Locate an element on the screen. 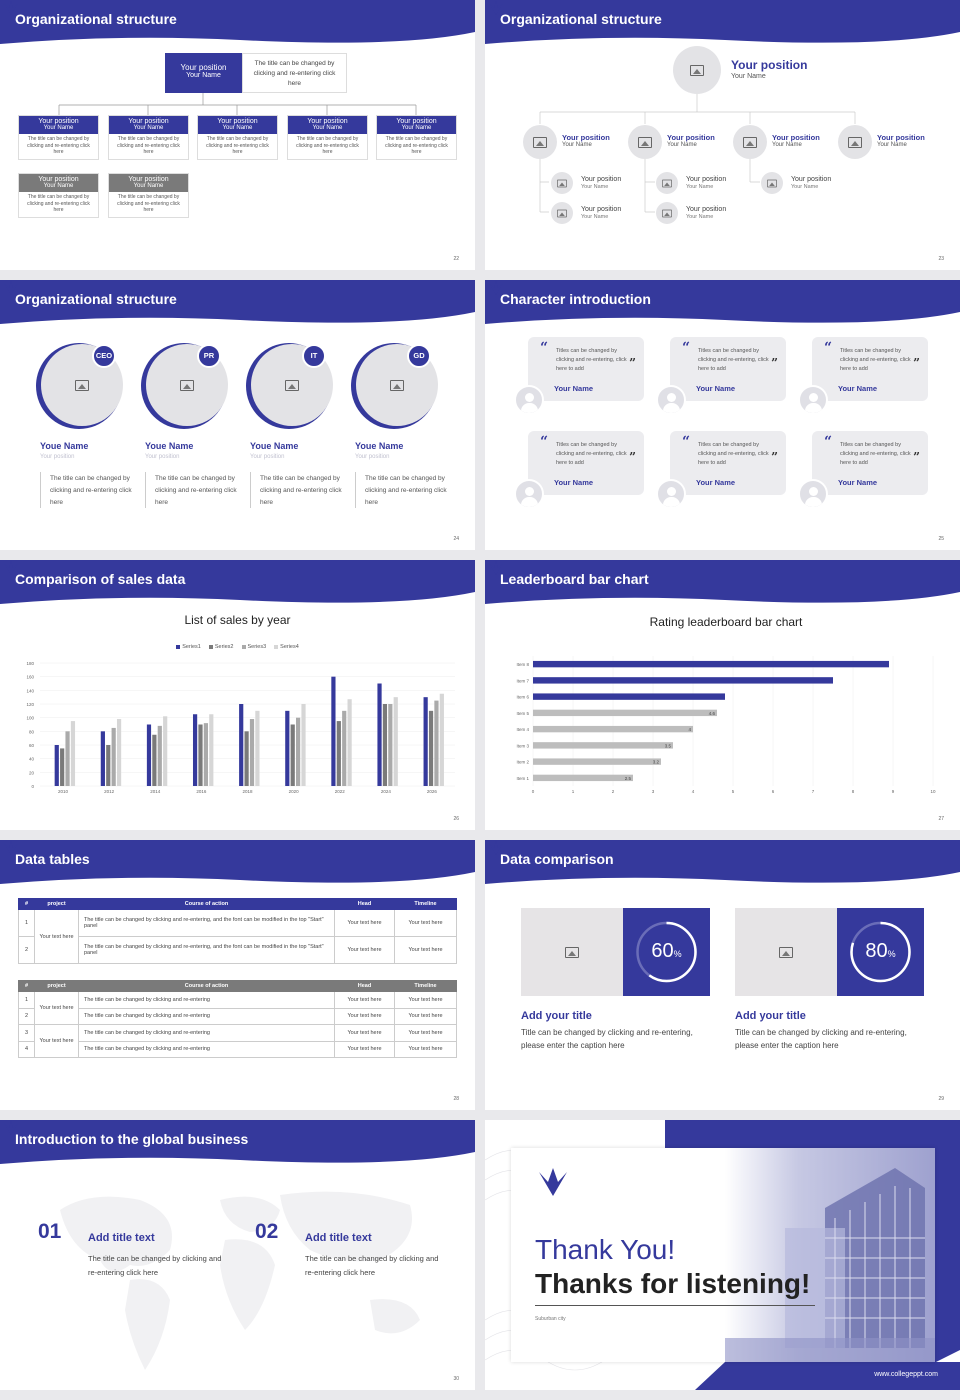  page-number: 26 is located at coordinates (456, 819).